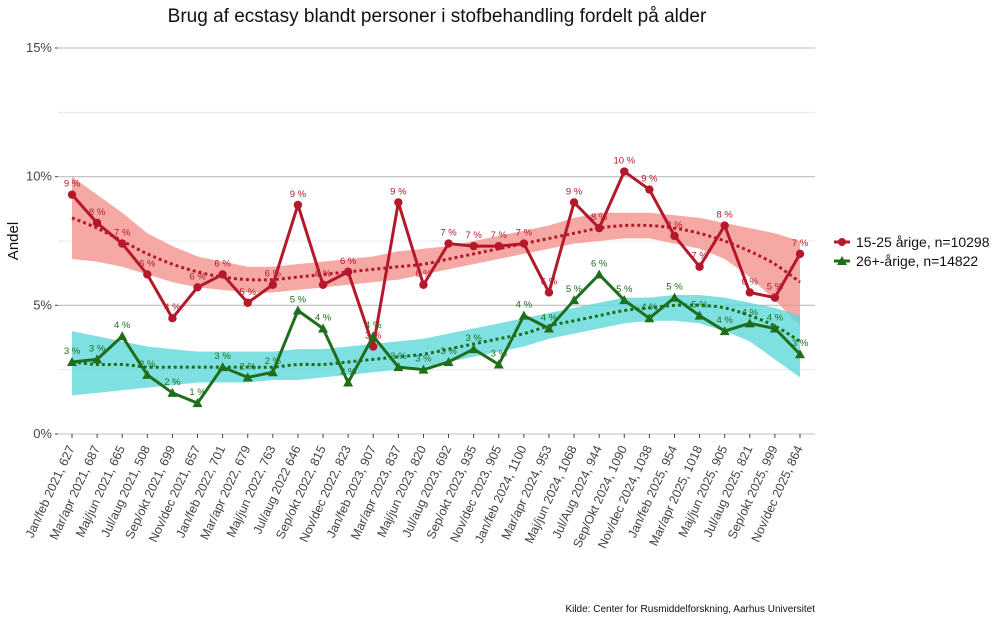 This screenshot has height=620, width=1004. Describe the element at coordinates (842, 260) in the screenshot. I see `legend-key-marker` at that location.